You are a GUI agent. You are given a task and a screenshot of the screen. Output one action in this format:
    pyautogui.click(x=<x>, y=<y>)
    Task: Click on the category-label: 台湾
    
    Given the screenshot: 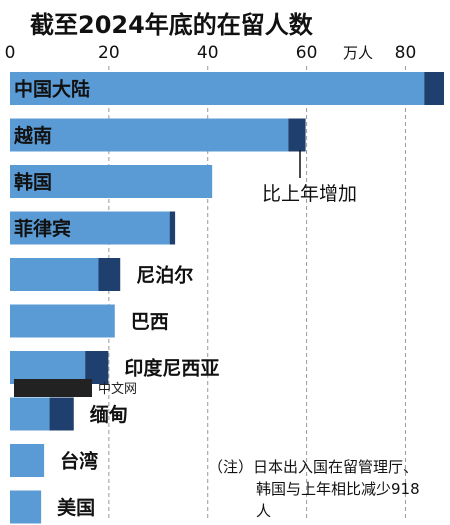 What is the action you would take?
    pyautogui.click(x=79, y=461)
    